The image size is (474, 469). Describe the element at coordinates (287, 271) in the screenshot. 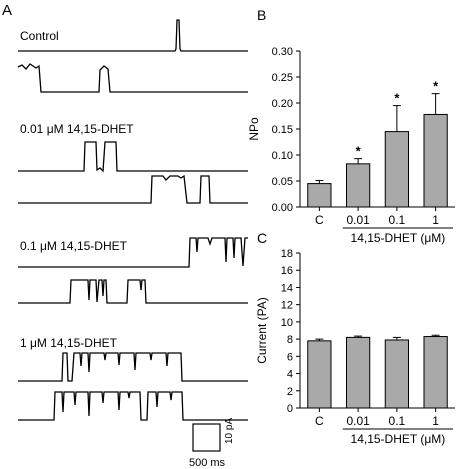

I see `chart-c-y-tick-label: 16` at that location.